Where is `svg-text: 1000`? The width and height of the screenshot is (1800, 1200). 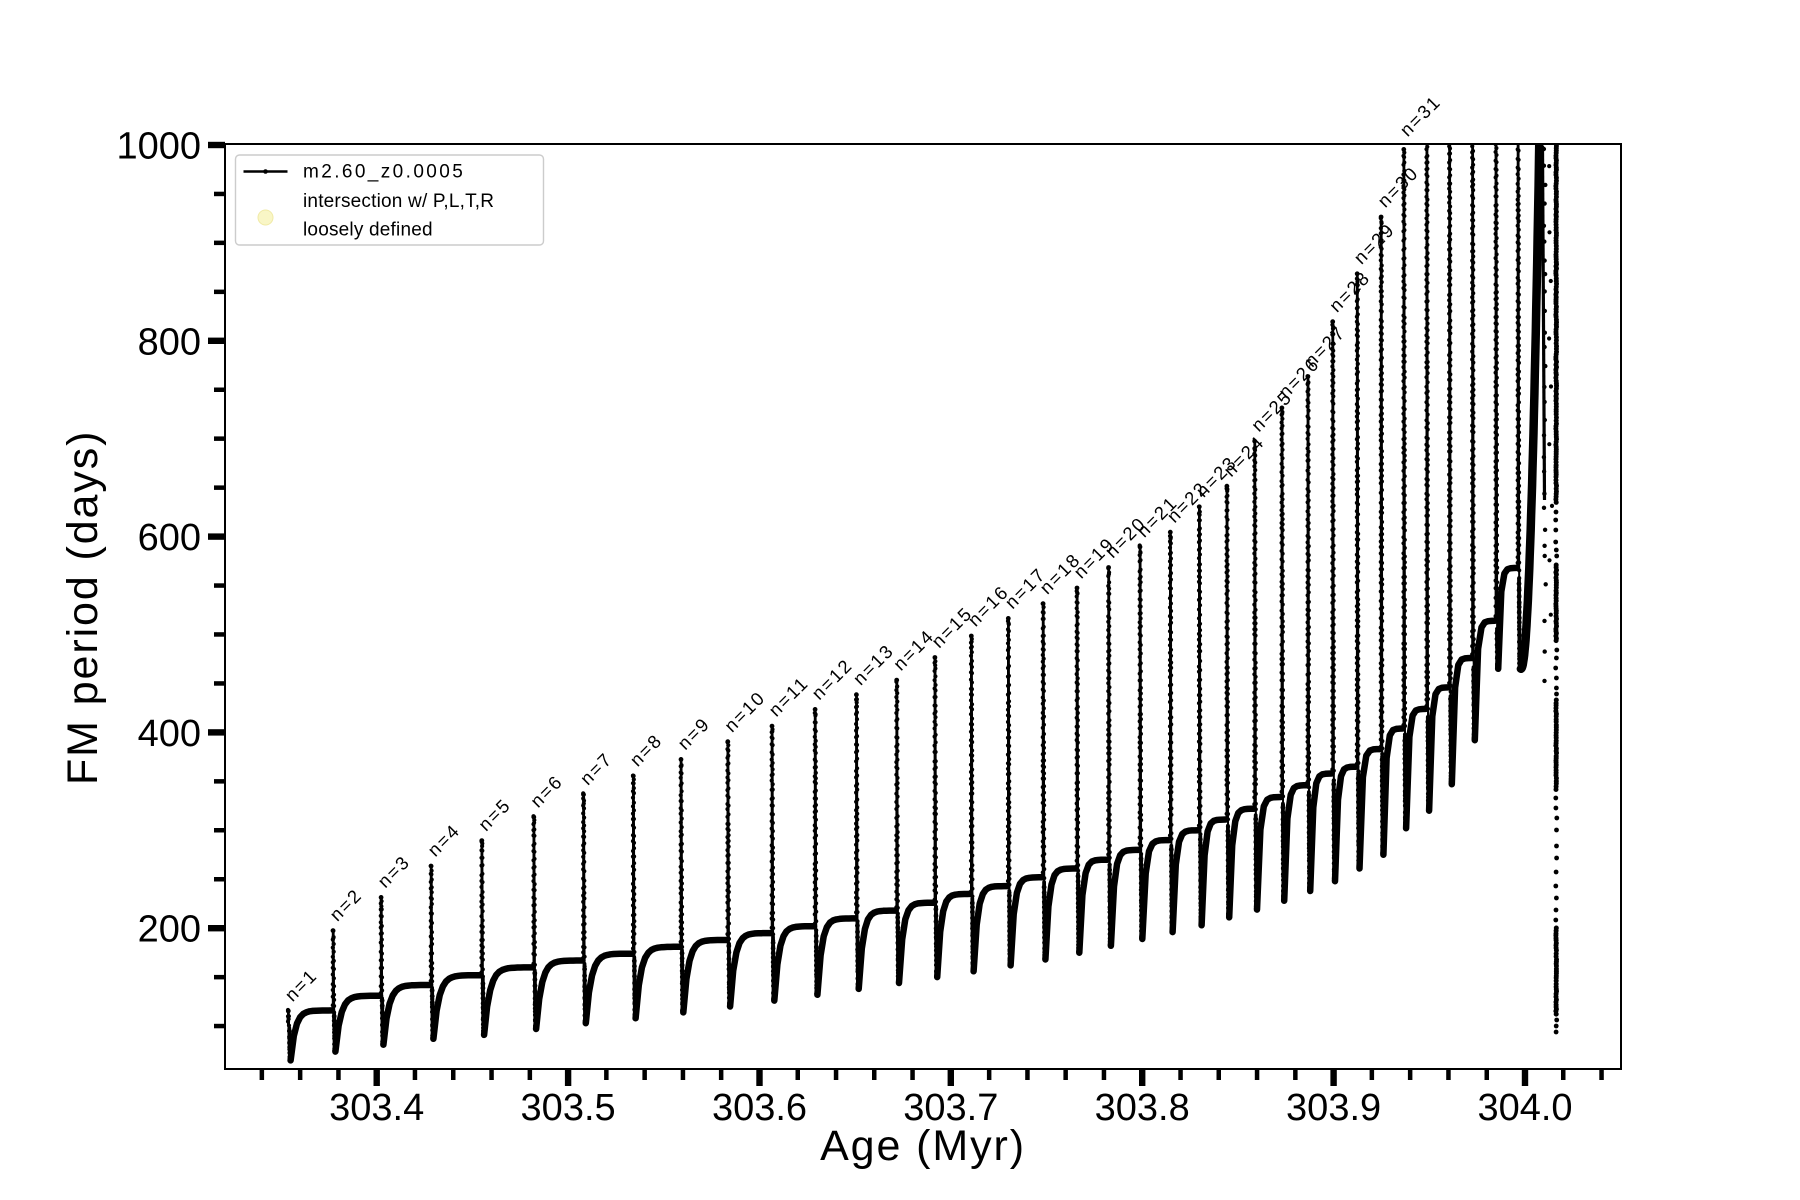 svg-text: 1000 is located at coordinates (158, 147).